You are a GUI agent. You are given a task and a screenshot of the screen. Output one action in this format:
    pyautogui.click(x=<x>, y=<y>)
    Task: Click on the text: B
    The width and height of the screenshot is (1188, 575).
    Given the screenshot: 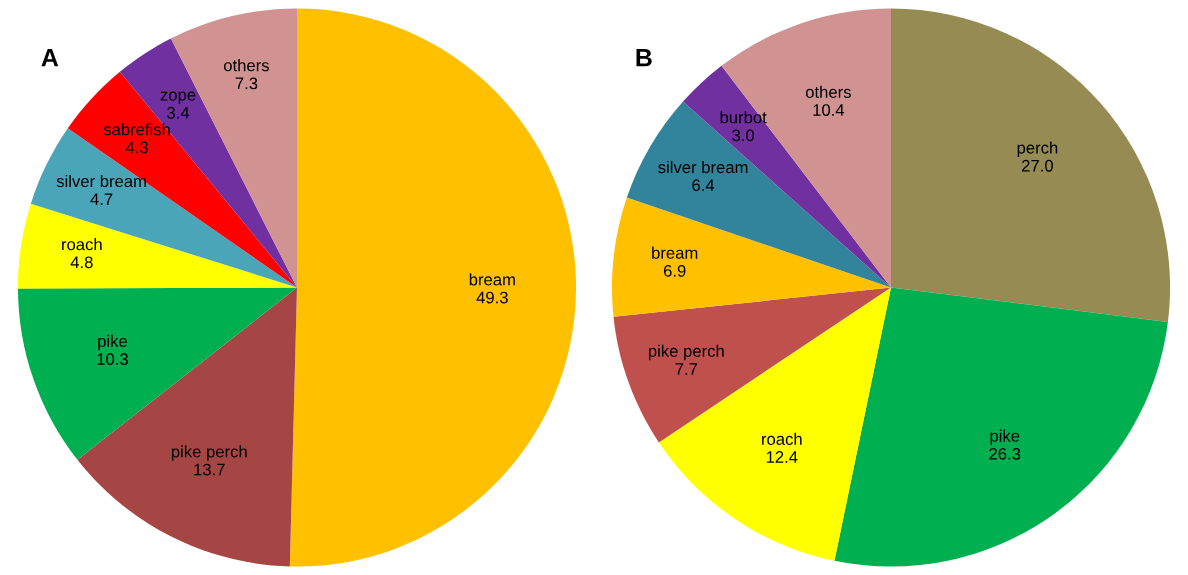 What is the action you would take?
    pyautogui.click(x=644, y=58)
    